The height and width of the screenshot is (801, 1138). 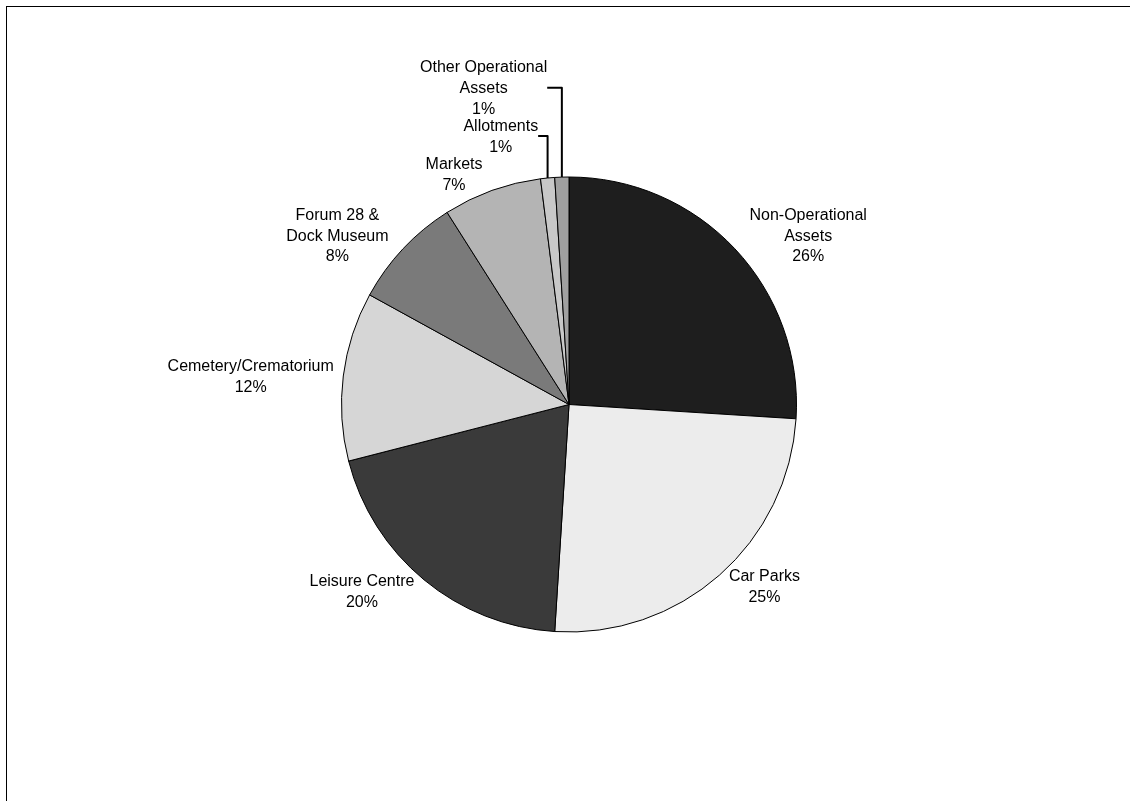 What do you see at coordinates (250, 365) in the screenshot?
I see `slice-label: Cemetery/Crematorium` at bounding box center [250, 365].